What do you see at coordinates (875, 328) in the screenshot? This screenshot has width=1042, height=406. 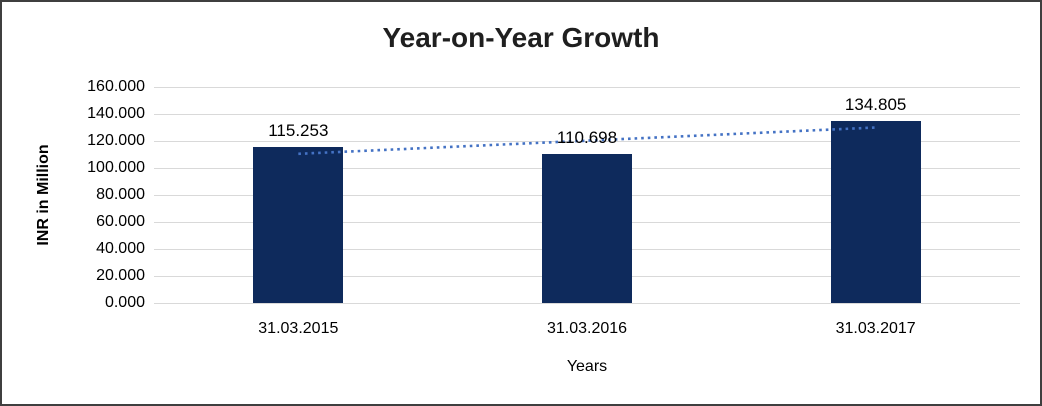 I see `x-tick-label: 31.03.2017` at bounding box center [875, 328].